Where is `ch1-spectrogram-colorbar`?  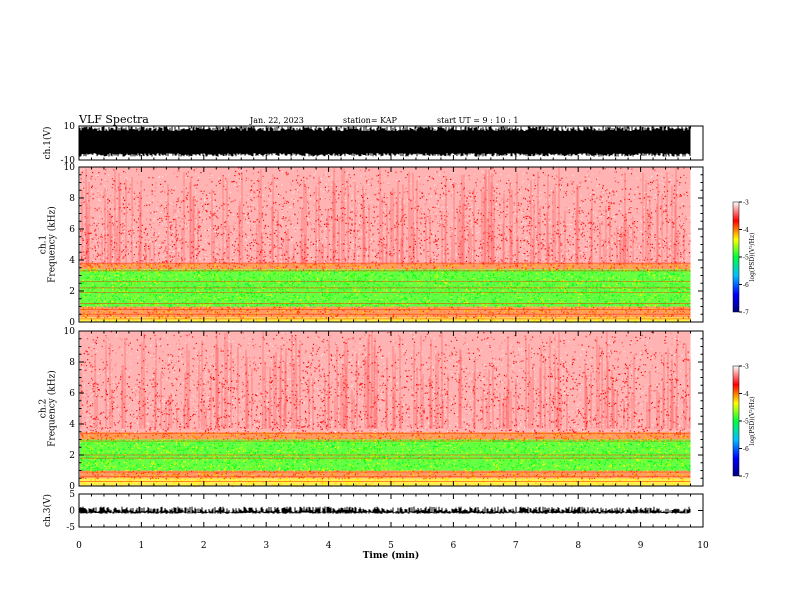 ch1-spectrogram-colorbar is located at coordinates (736, 257).